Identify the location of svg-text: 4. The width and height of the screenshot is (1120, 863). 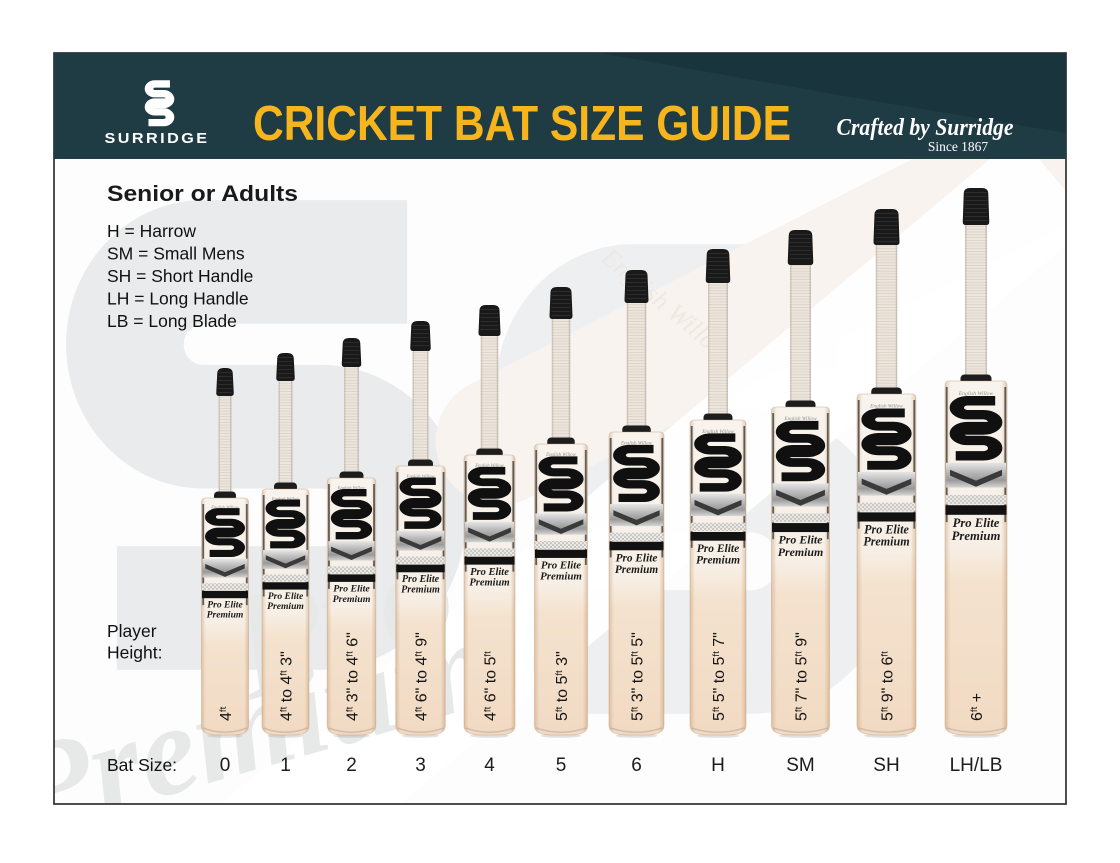
(489, 765).